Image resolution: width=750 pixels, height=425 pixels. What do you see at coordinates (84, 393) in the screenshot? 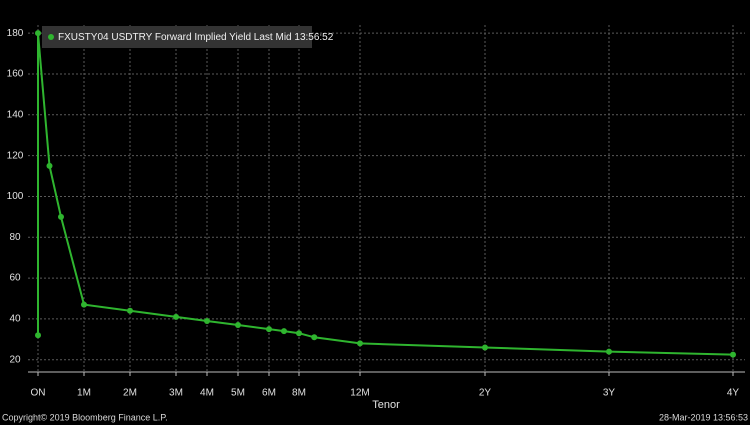
I see `x-tick-label: 1M` at bounding box center [84, 393].